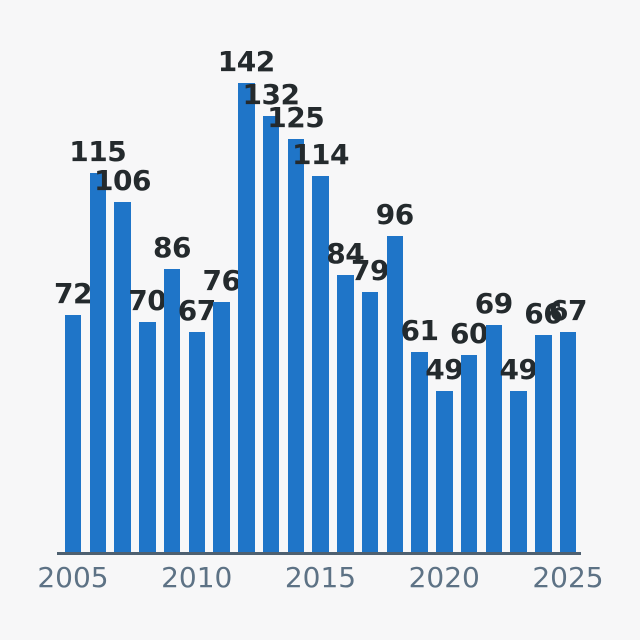 This screenshot has width=640, height=640. Describe the element at coordinates (345, 254) in the screenshot. I see `bar-value-label-2016: 84` at that location.